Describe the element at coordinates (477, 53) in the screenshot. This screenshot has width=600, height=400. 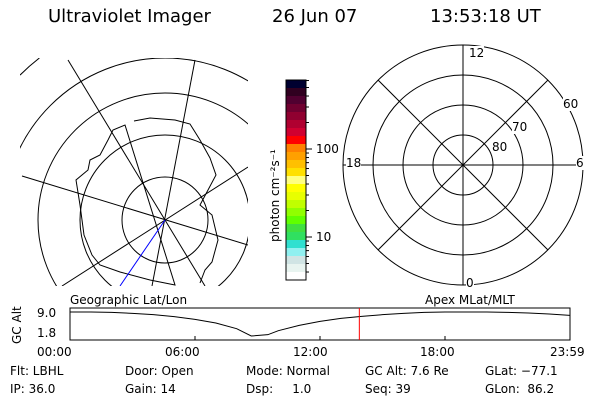
I see `mlt-label-12: 12` at that location.